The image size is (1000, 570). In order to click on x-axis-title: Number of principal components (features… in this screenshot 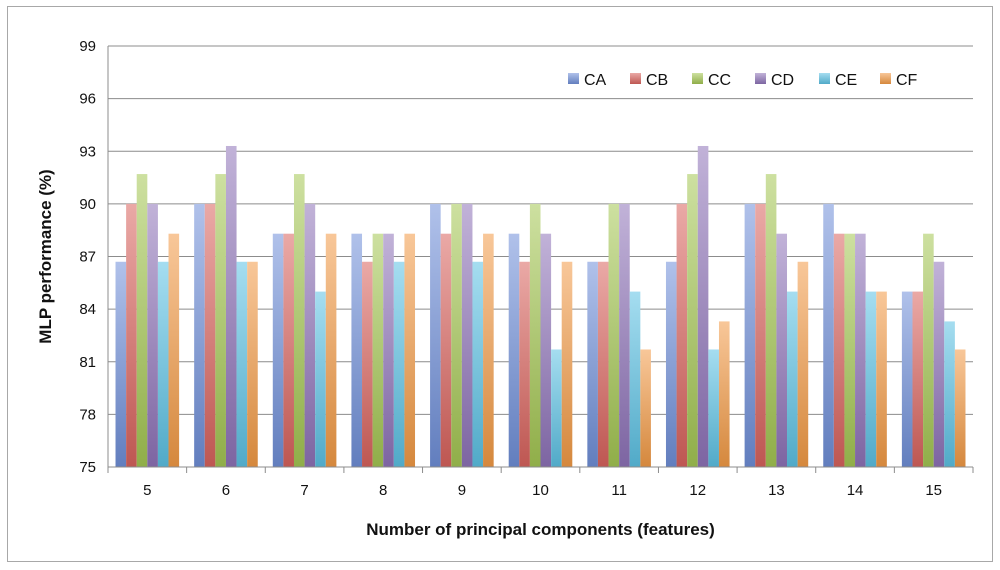, I will do `click(540, 529)`.